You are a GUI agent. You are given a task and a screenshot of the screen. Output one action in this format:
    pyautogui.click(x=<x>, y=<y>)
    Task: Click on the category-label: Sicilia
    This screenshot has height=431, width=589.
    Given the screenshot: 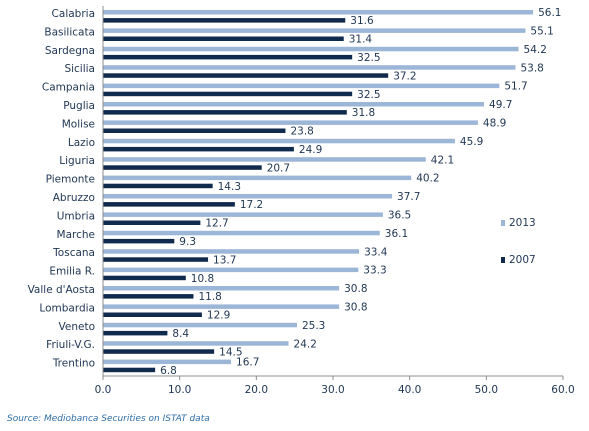 What is the action you would take?
    pyautogui.click(x=79, y=69)
    